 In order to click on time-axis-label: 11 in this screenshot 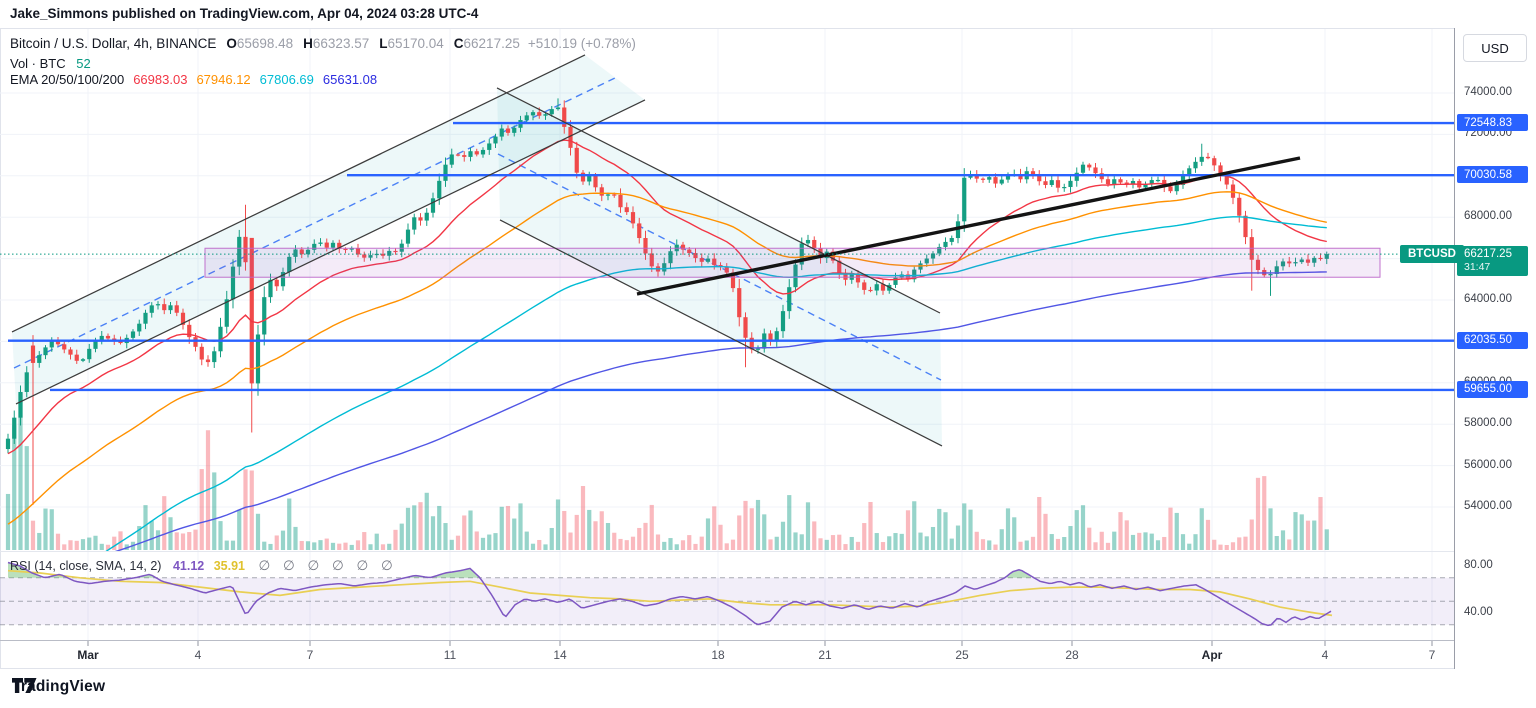, I will do `click(450, 655)`.